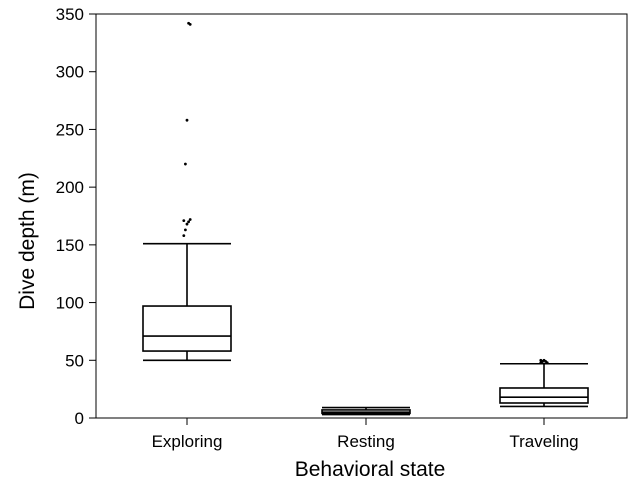 The height and width of the screenshot is (485, 632). What do you see at coordinates (27, 241) in the screenshot?
I see `y-axis-title: Dive depth (m)` at bounding box center [27, 241].